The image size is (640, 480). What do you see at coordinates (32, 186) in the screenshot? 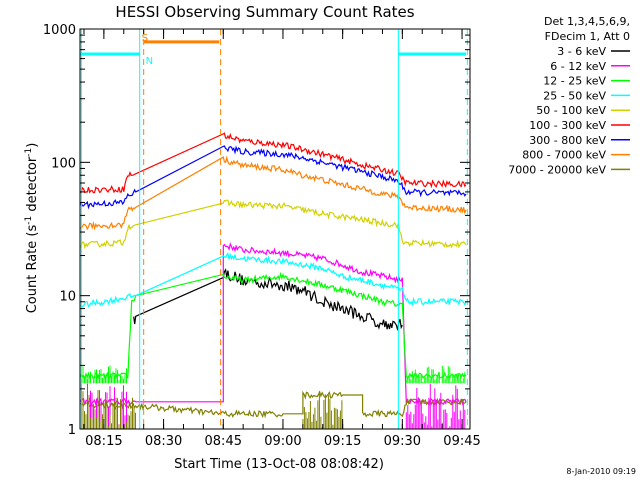
I see `y-axis-label-mid: detector` at bounding box center [32, 186].